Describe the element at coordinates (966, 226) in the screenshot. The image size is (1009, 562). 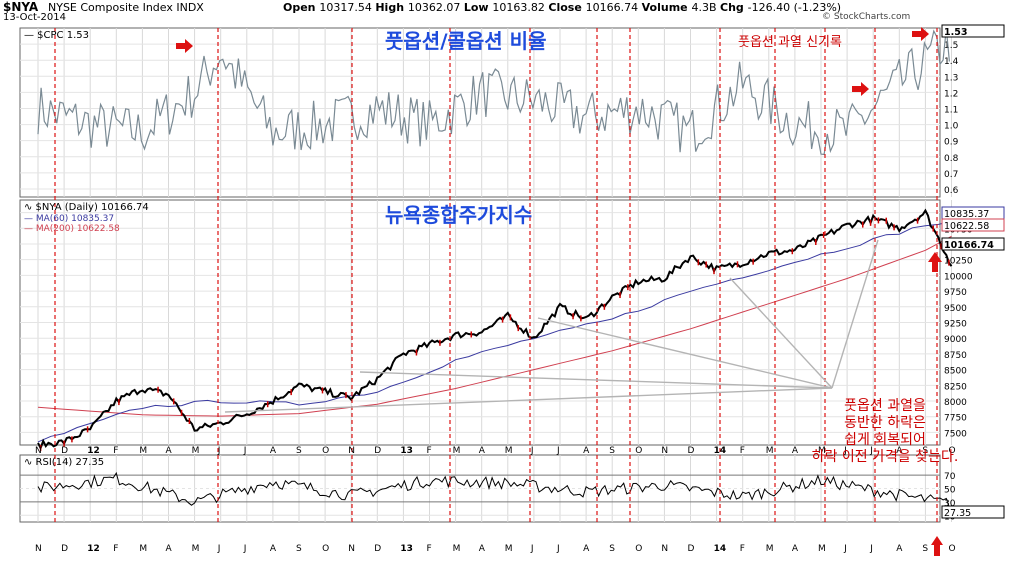
I see `ma200-value: 10622.58` at that location.